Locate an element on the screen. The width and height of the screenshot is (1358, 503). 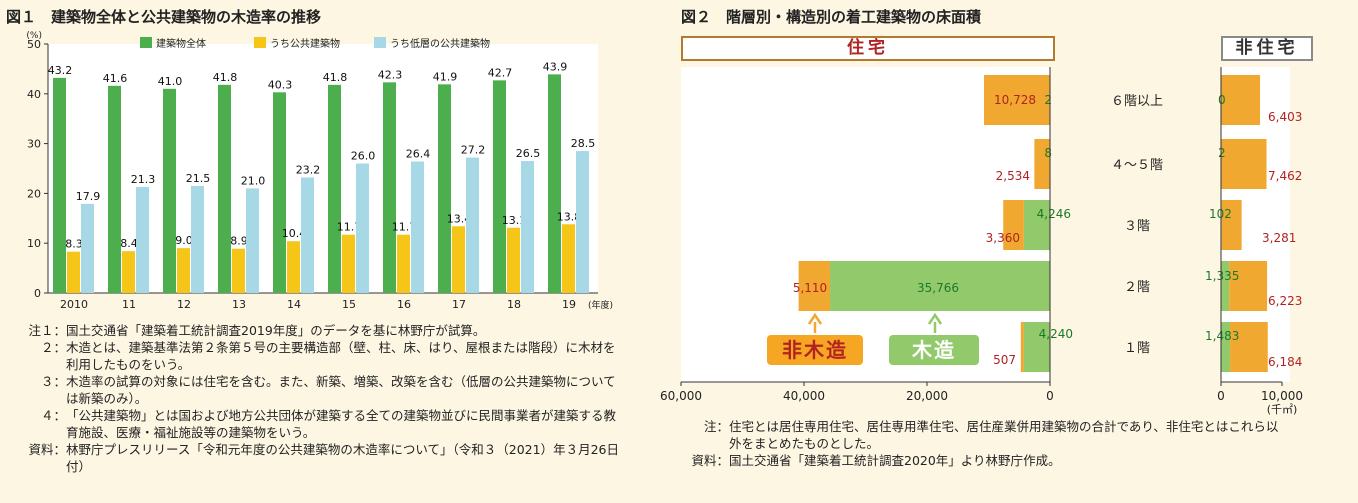
data-label: 8.9 is located at coordinates (239, 241).